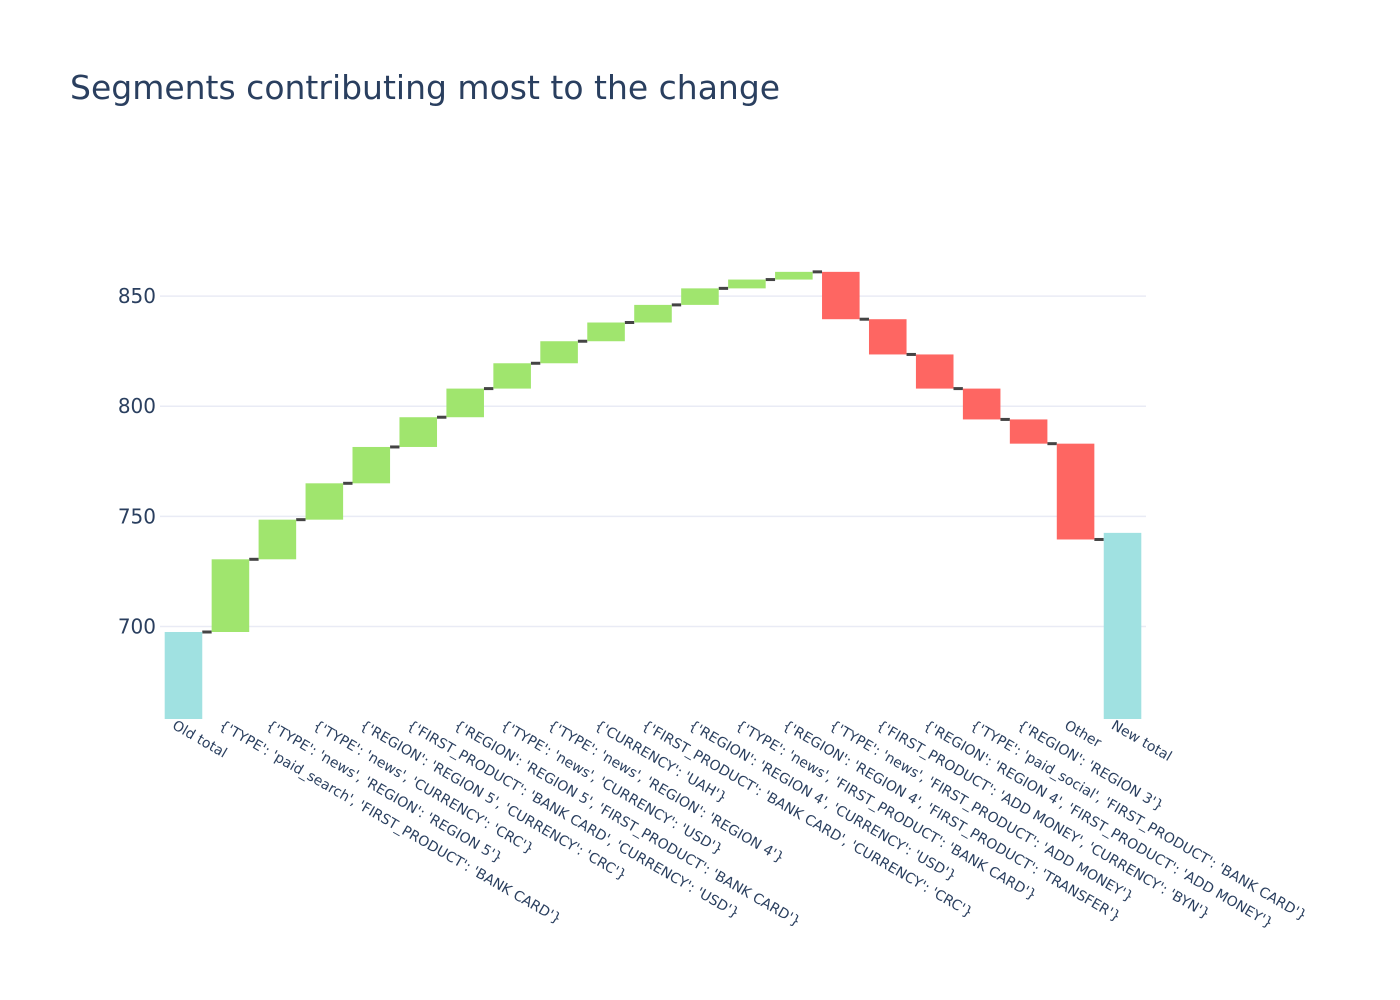 The width and height of the screenshot is (1400, 1000). What do you see at coordinates (137, 626) in the screenshot?
I see `y-tick-label: 700` at bounding box center [137, 626].